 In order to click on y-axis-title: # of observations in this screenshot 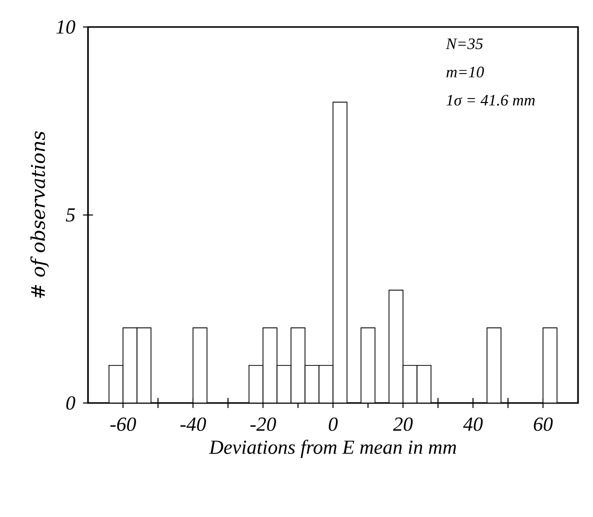, I will do `click(39, 214)`.